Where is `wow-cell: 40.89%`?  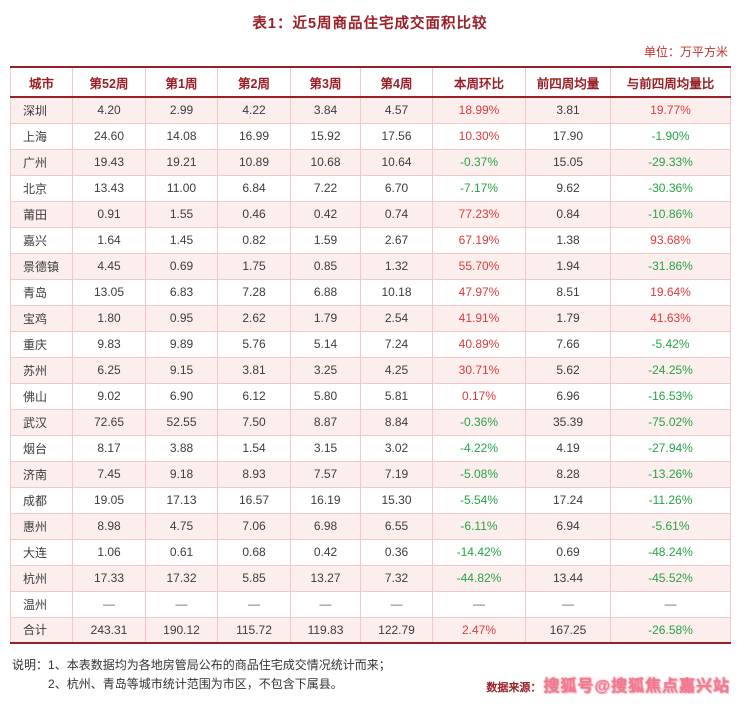
wow-cell: 40.89% is located at coordinates (479, 344).